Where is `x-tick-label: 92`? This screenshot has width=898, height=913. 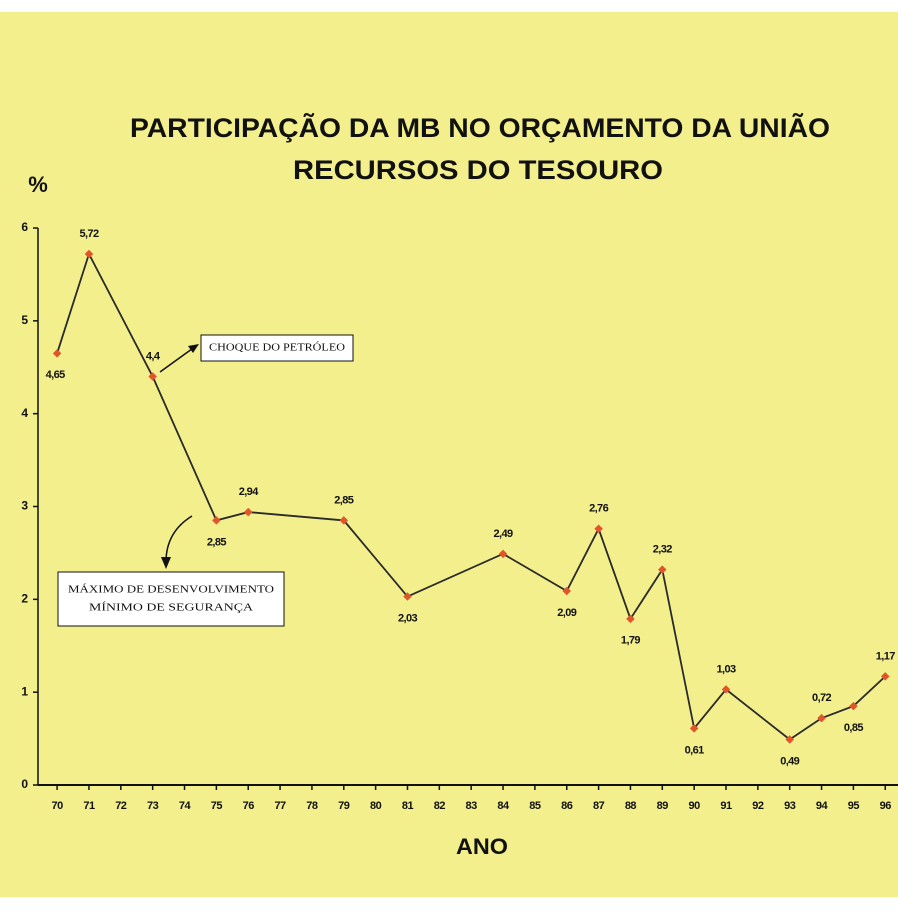
x-tick-label: 92 is located at coordinates (758, 806).